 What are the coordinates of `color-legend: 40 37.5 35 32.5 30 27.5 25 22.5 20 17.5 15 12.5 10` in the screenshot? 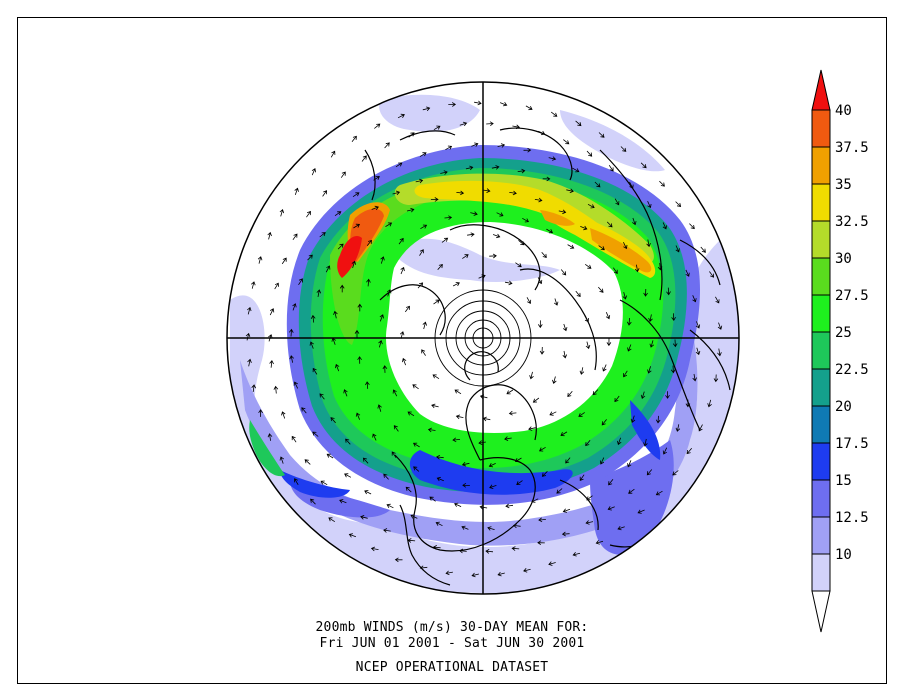 It's located at (840, 351).